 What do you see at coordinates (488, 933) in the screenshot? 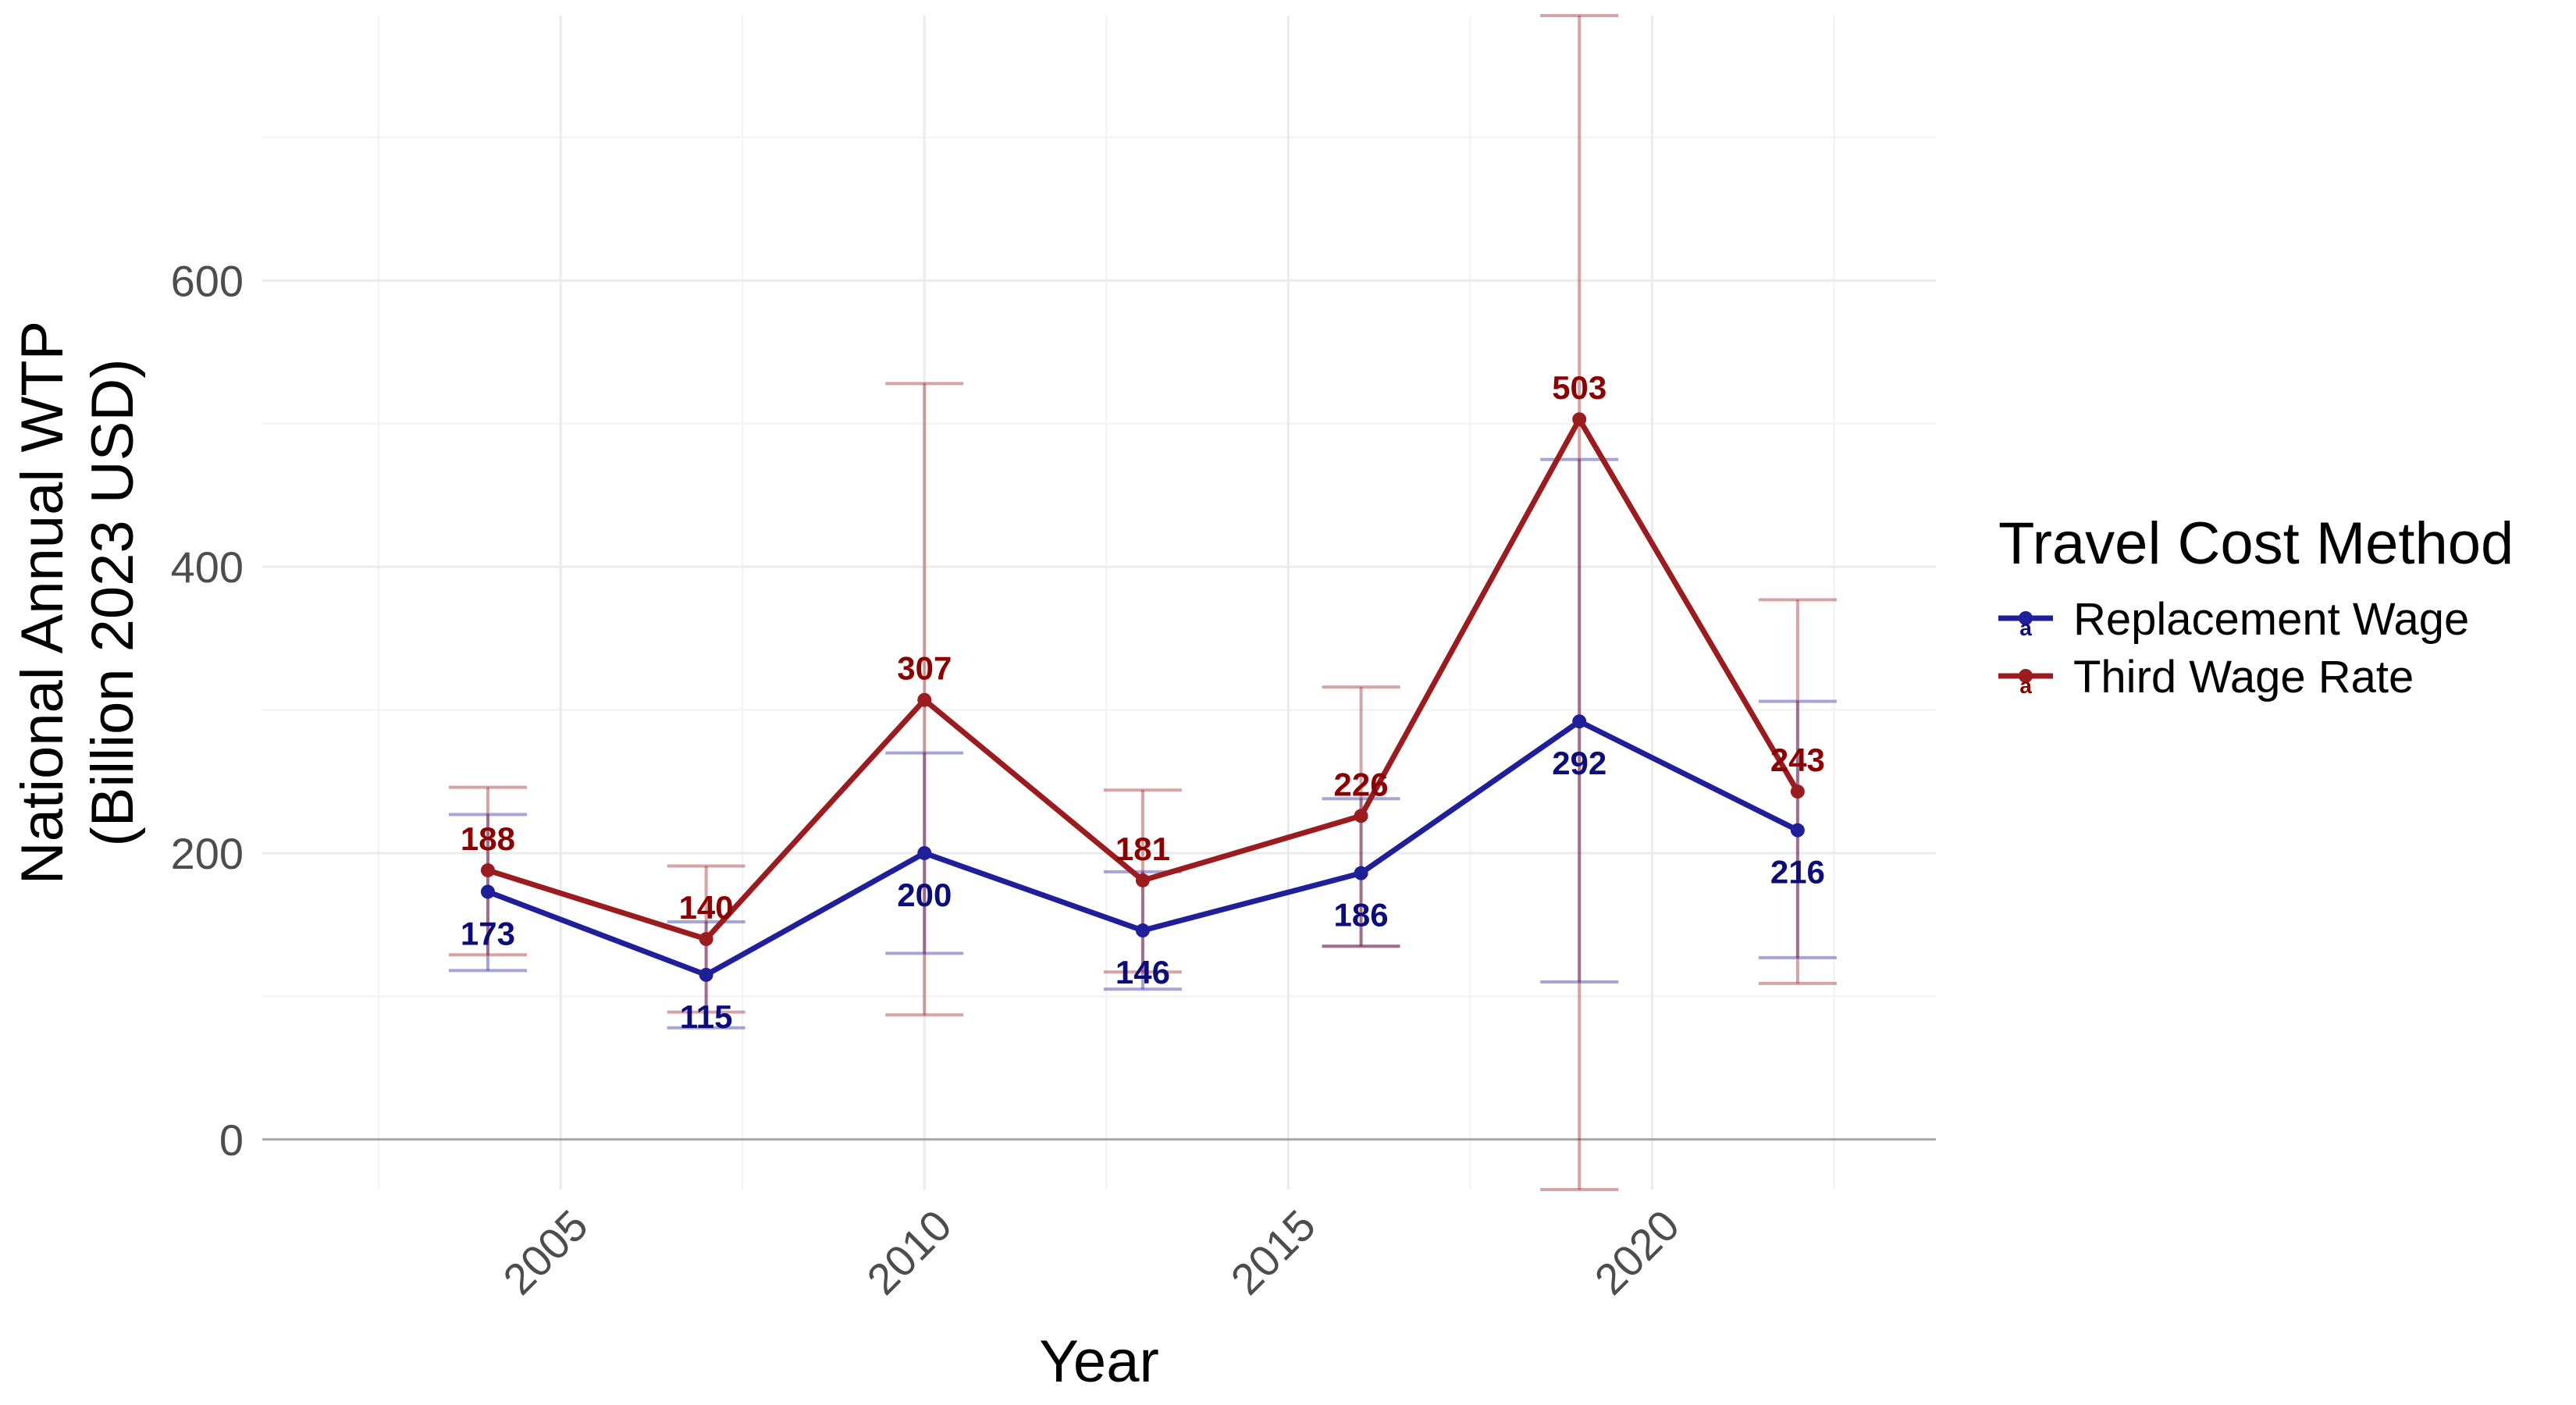
I see `data-label-replacement-wage: 173` at bounding box center [488, 933].